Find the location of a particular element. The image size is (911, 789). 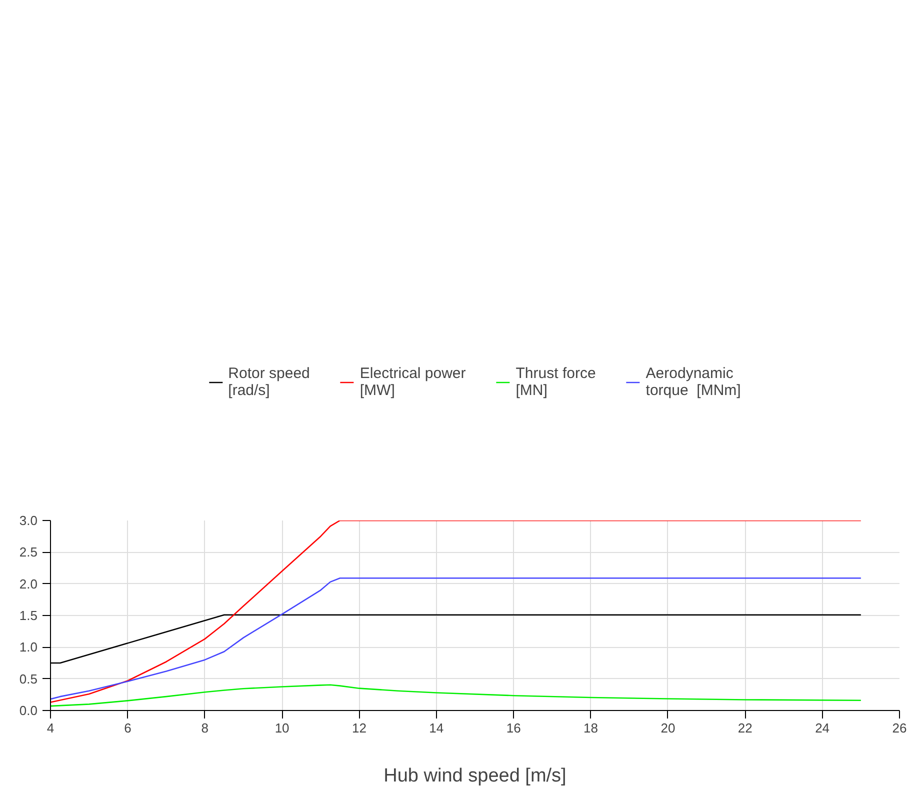

x-tick-label: 12 is located at coordinates (359, 728).